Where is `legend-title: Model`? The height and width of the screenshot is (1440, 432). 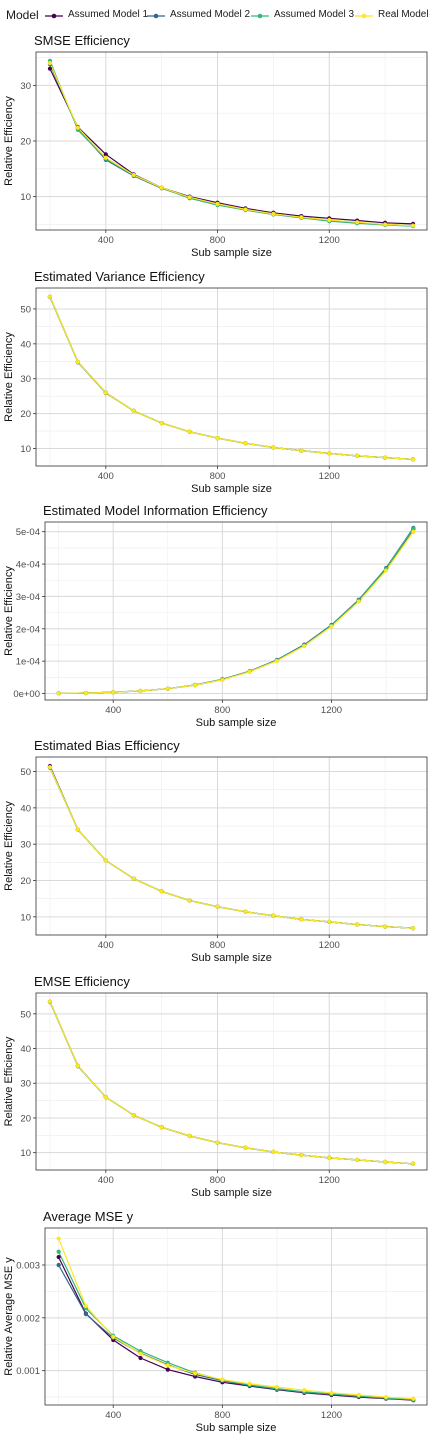 legend-title: Model is located at coordinates (22, 15).